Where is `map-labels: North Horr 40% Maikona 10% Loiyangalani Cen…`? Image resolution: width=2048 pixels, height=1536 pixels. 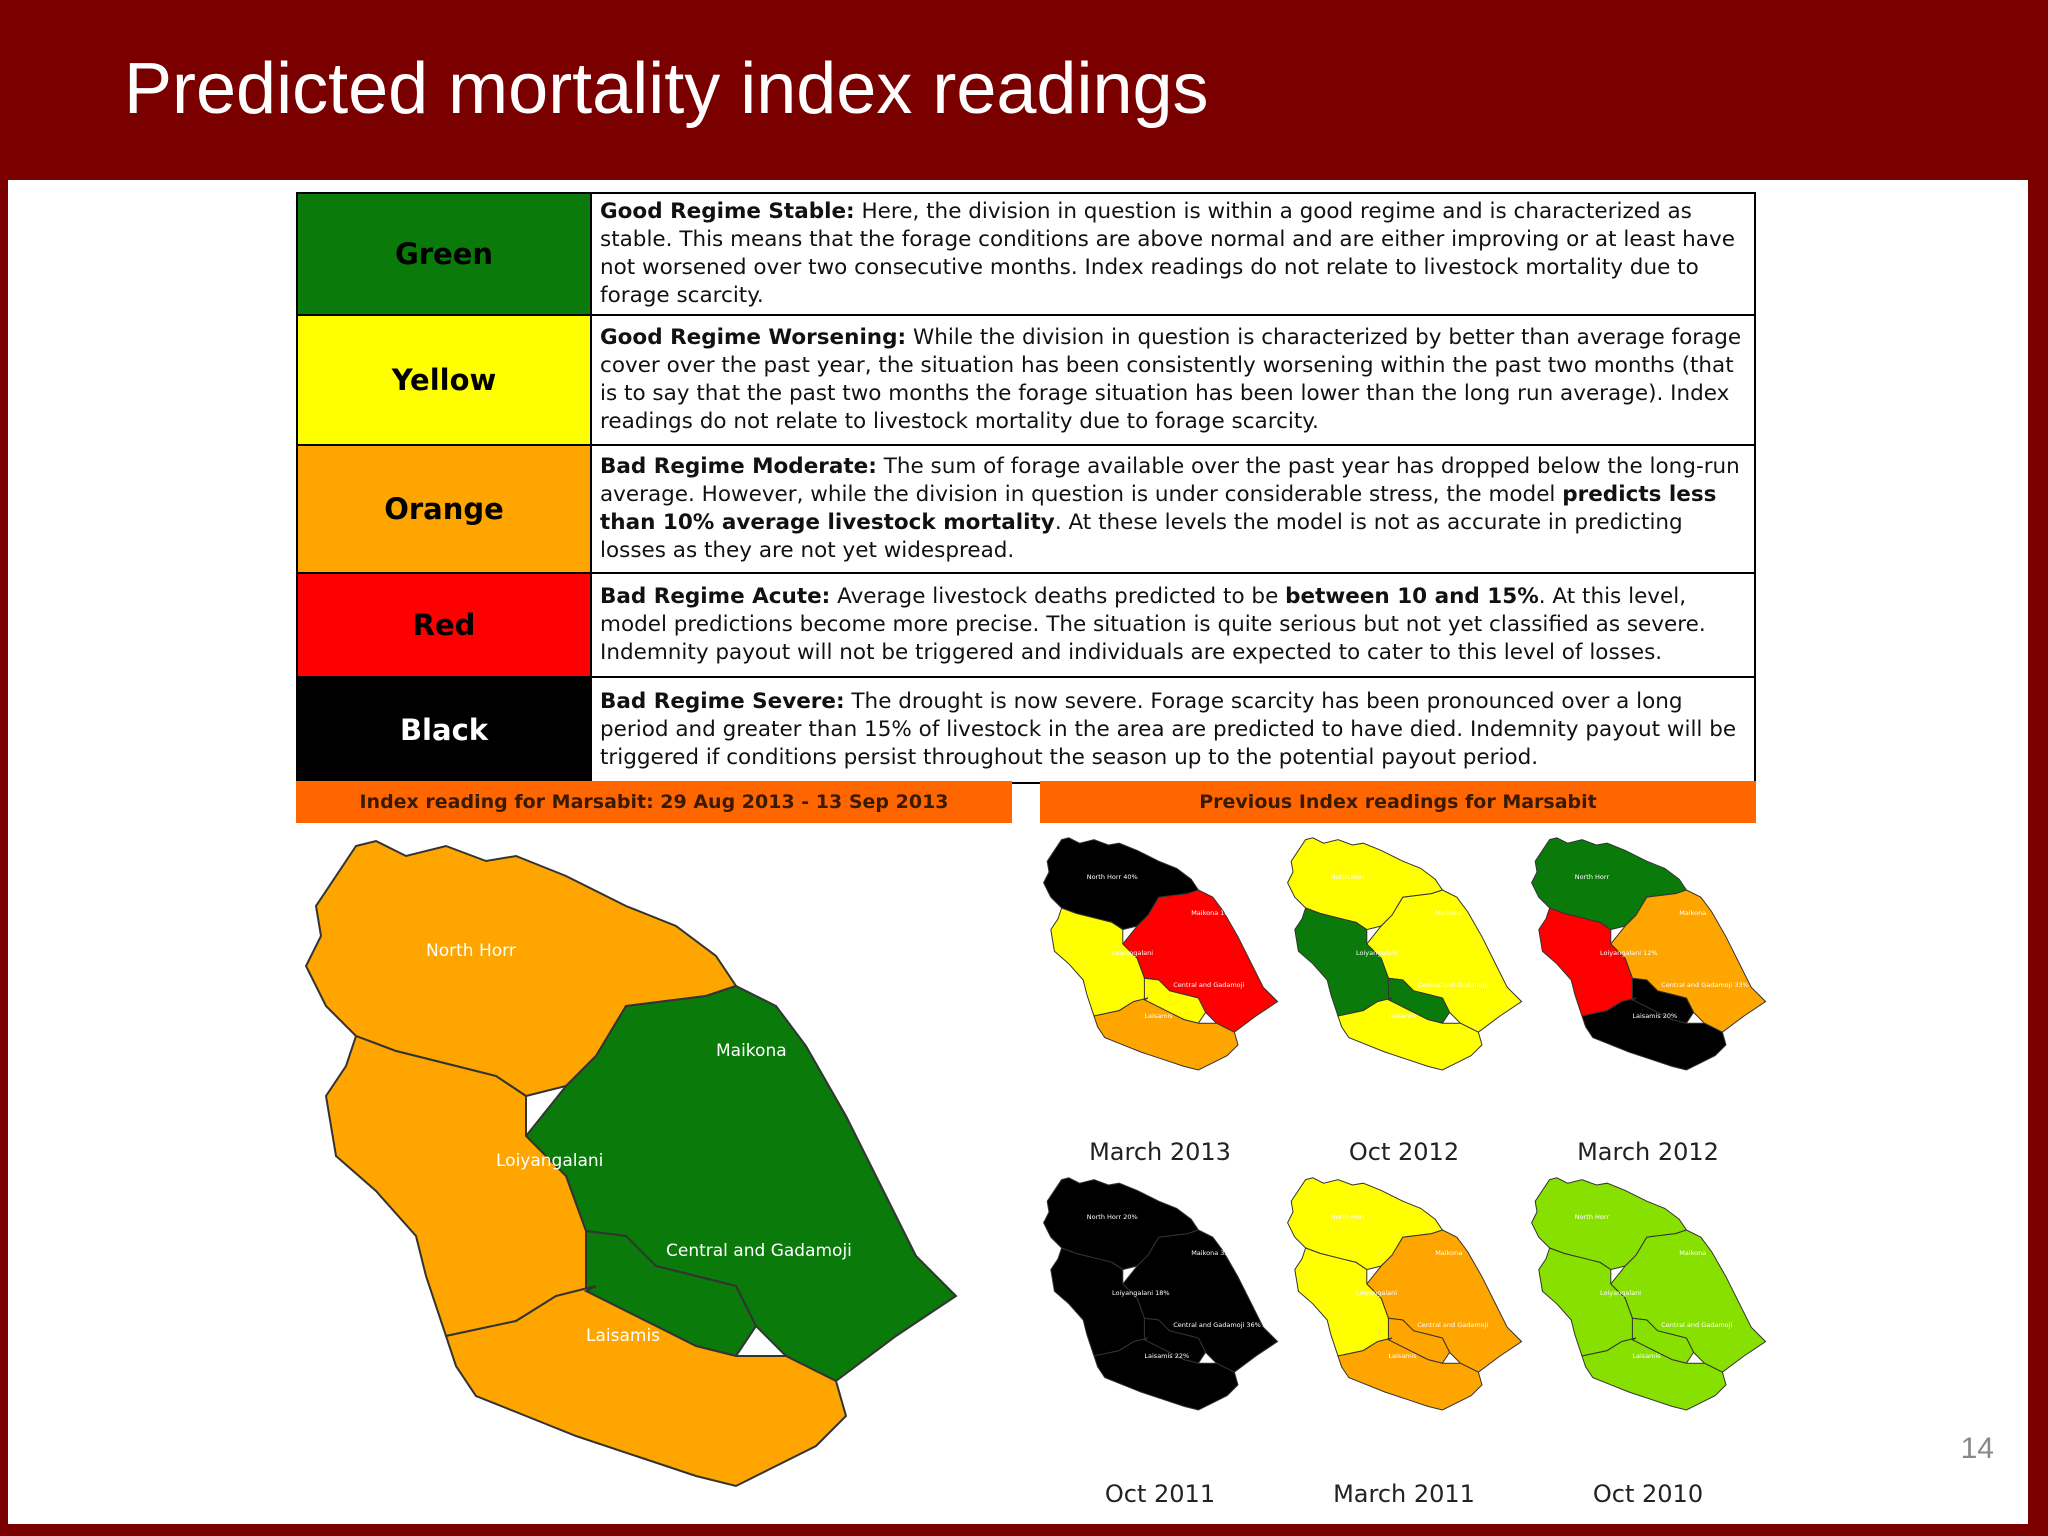
map-labels: North Horr 40% Maikona 10% Loiyangalani Cen… is located at coordinates (1166, 946).